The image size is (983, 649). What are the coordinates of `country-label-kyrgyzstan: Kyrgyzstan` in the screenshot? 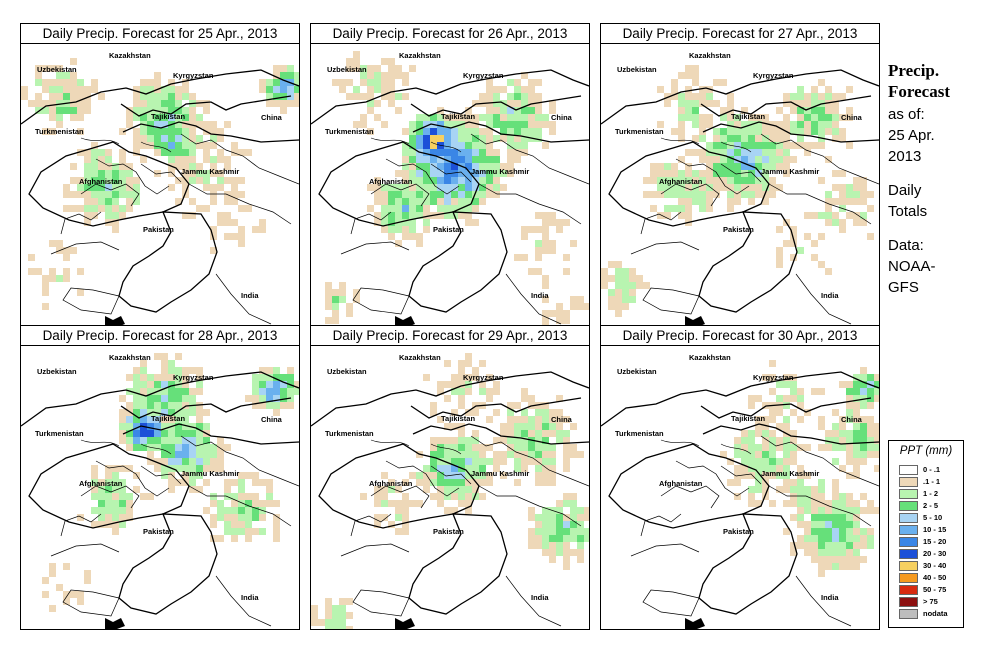 It's located at (193, 75).